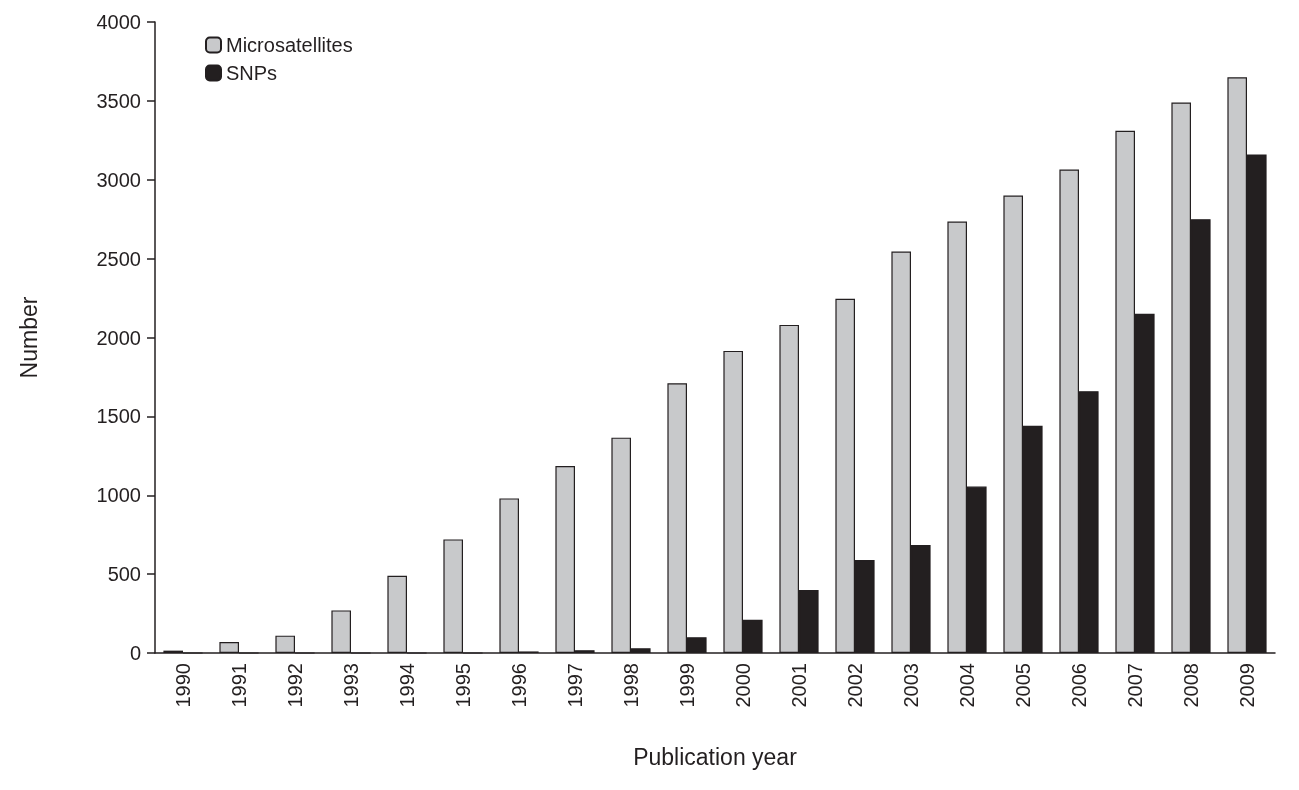  What do you see at coordinates (715, 756) in the screenshot?
I see `x-axis-title: Publication year` at bounding box center [715, 756].